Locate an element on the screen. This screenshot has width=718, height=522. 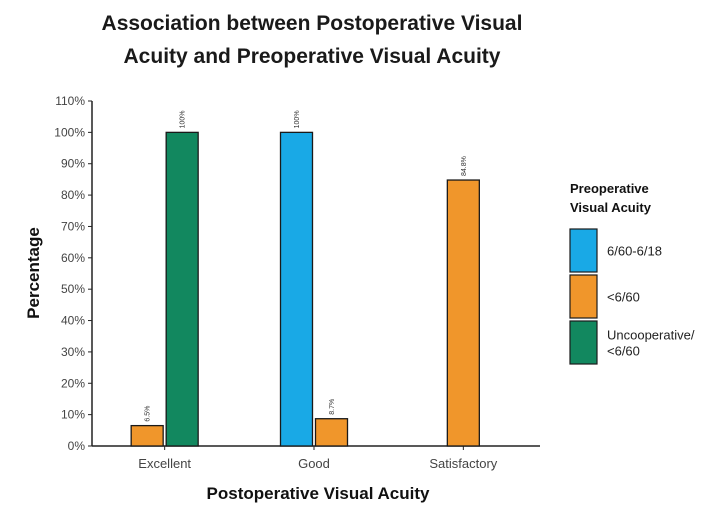
legend-label: Uncooperative/ is located at coordinates (651, 335).